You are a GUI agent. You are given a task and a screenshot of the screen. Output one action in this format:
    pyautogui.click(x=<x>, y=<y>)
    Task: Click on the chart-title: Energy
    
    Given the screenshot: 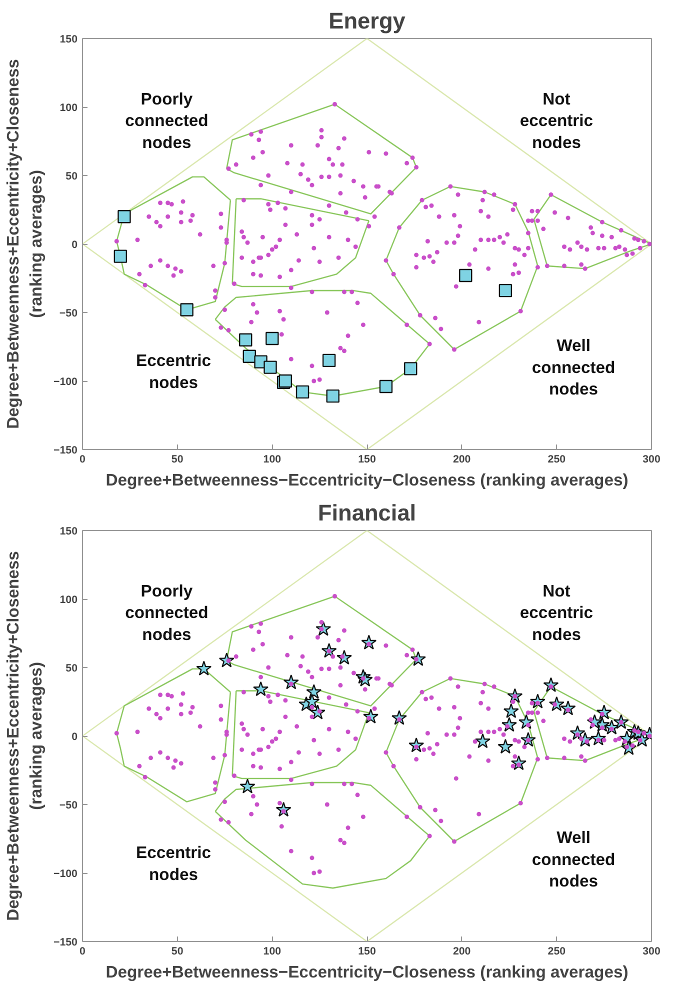 What is the action you would take?
    pyautogui.click(x=367, y=21)
    